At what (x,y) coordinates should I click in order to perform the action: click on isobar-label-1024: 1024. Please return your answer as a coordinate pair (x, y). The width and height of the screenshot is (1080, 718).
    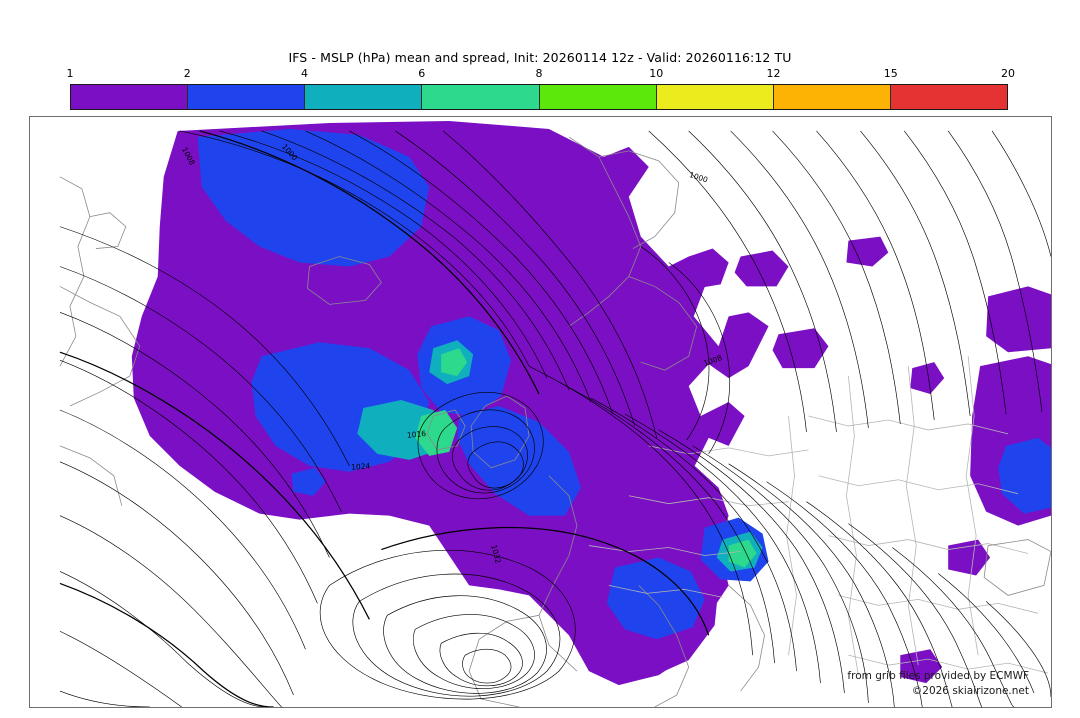
    Looking at the image, I should click on (361, 466).